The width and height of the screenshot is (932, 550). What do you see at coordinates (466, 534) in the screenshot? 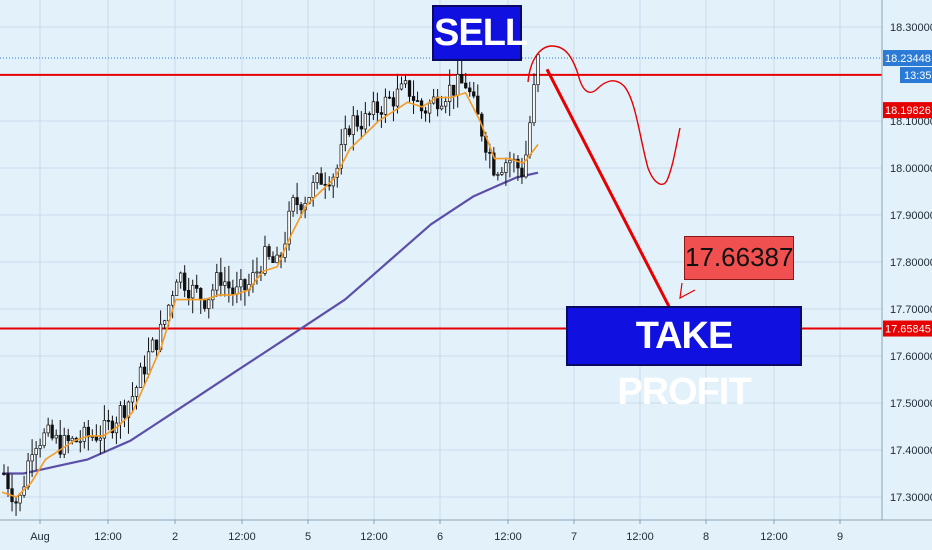
I see `time-axis: Aug 12:00 2 12:00 5 12:00 6 12:00 7 12:00 8 12:00 9` at bounding box center [466, 534].